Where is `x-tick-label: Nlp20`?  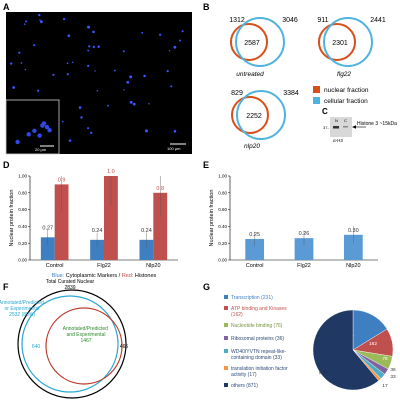
x-tick-label: Nlp20 is located at coordinates (153, 266).